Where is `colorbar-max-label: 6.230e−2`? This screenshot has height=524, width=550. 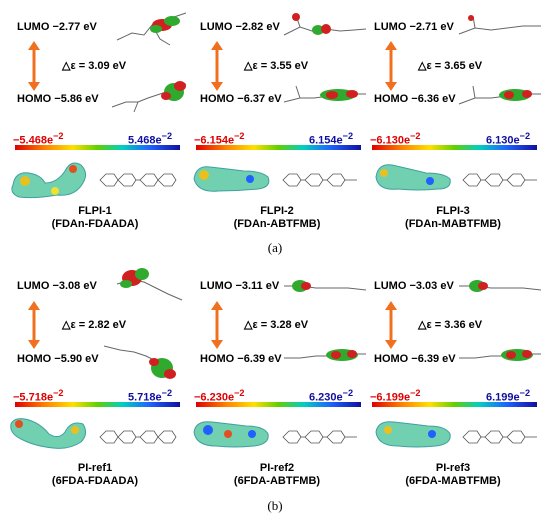 colorbar-max-label: 6.230e−2 is located at coordinates (331, 396).